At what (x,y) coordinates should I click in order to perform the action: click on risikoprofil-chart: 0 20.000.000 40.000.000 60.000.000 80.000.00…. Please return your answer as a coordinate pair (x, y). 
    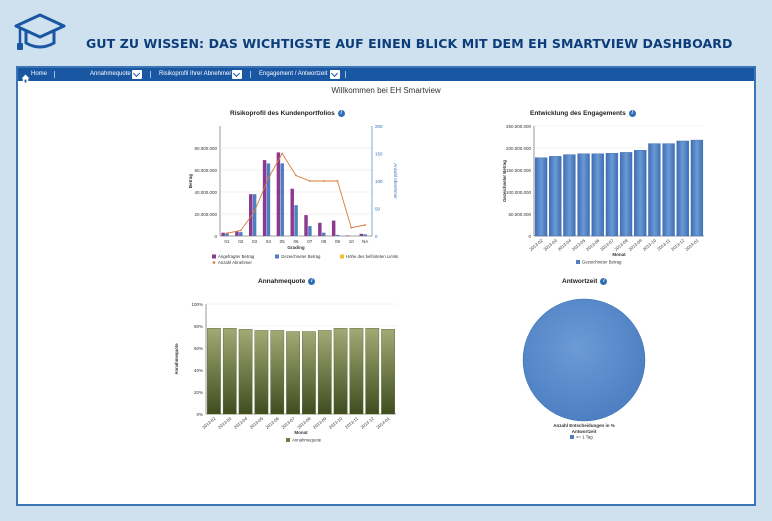
    Looking at the image, I should click on (293, 194).